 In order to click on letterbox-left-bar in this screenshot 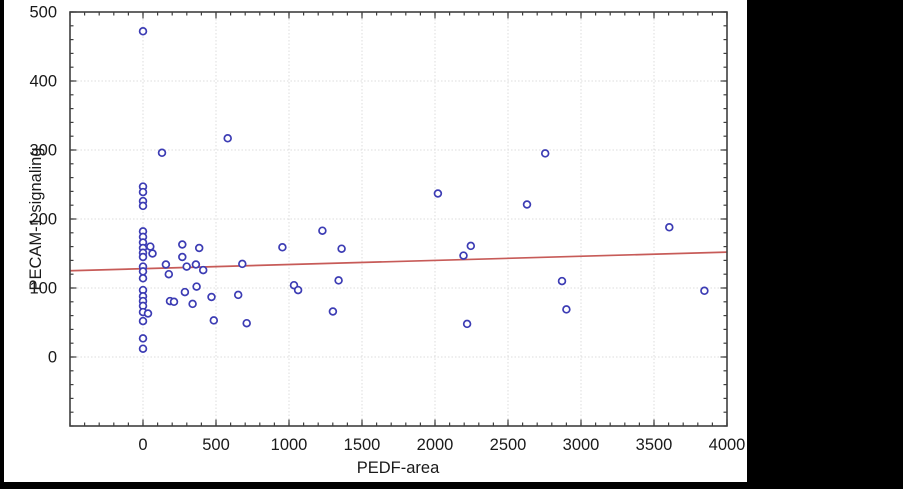, I will do `click(2, 244)`.